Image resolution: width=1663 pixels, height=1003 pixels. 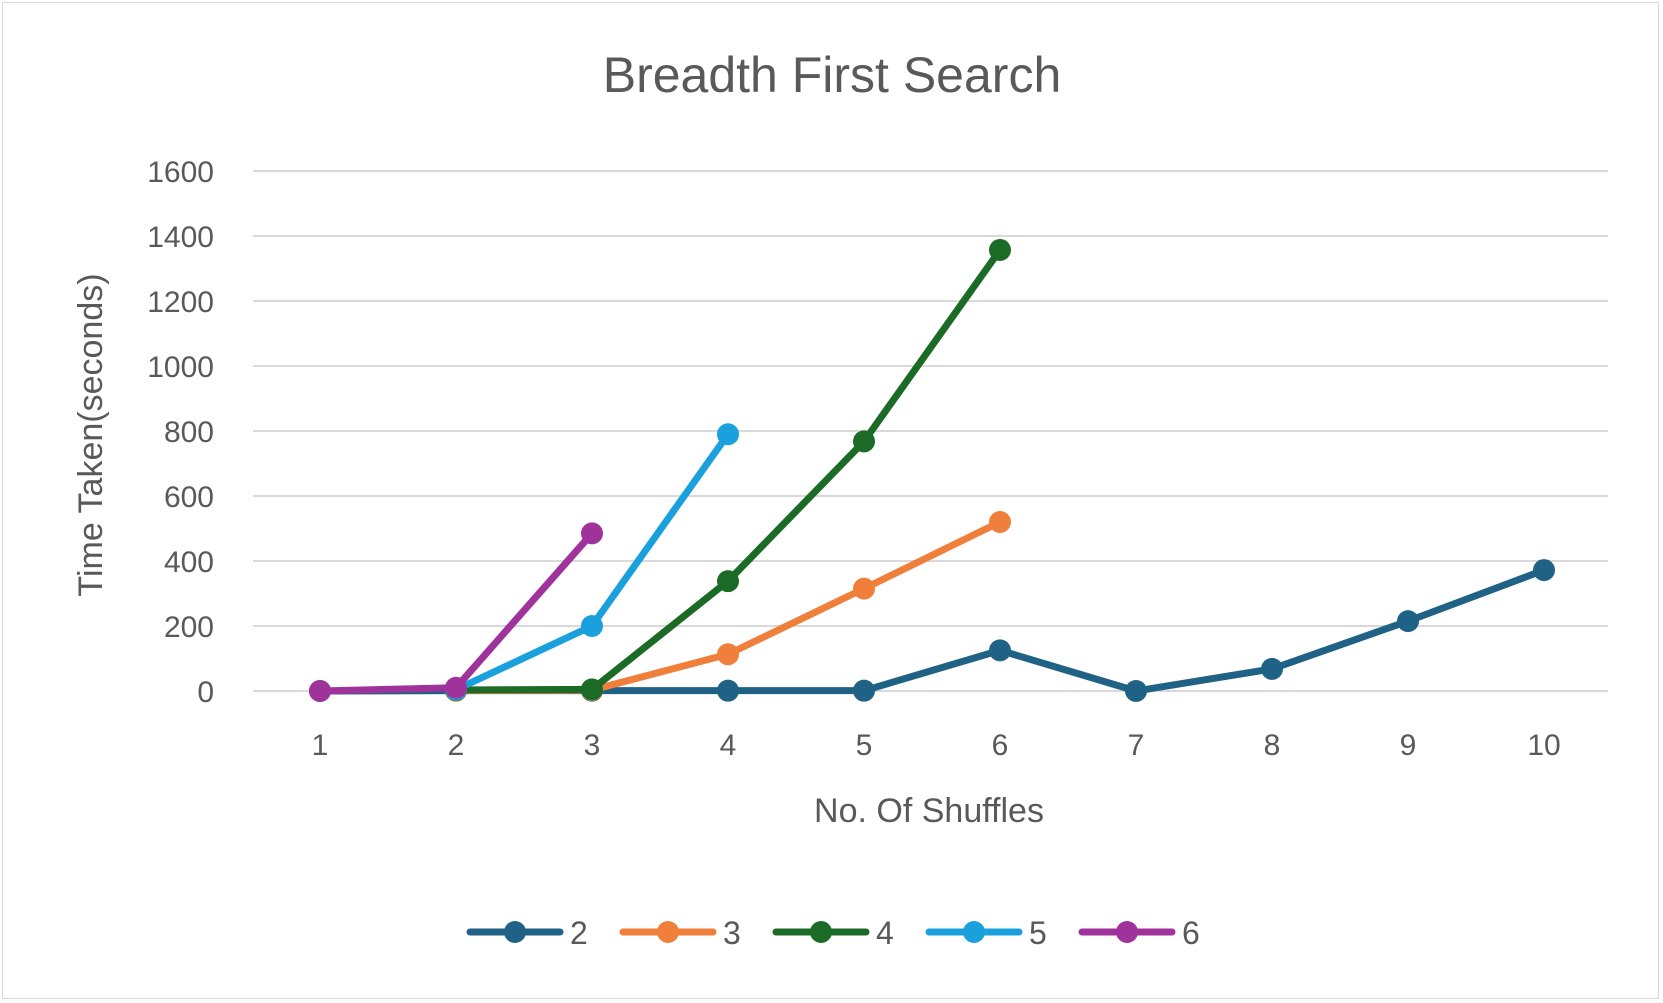 What do you see at coordinates (180, 172) in the screenshot?
I see `y-tick-label: 1600` at bounding box center [180, 172].